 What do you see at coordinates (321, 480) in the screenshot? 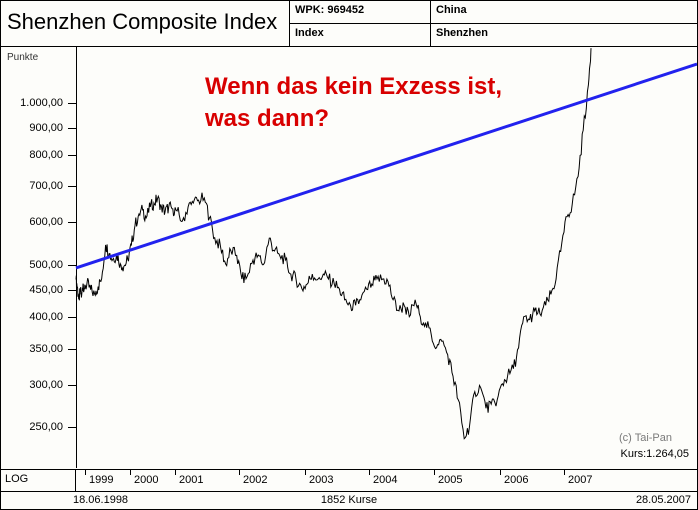
I see `x-tick-label: 2003` at bounding box center [321, 480].